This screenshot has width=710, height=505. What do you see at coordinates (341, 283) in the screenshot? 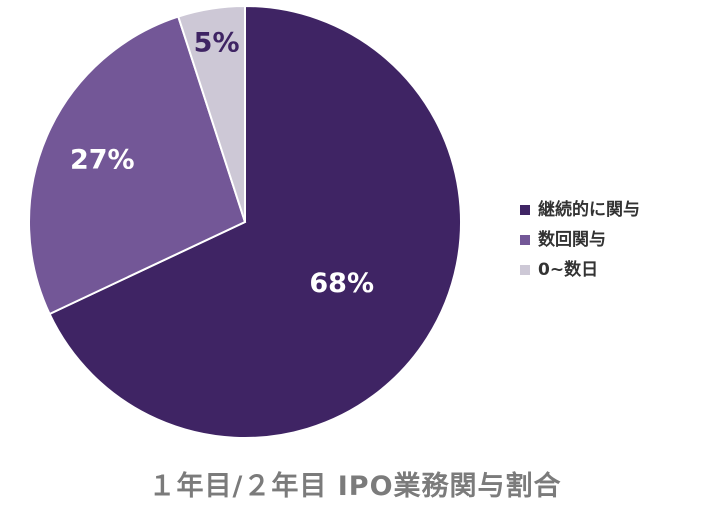
I see `slice-label-1: 68%` at bounding box center [341, 283].